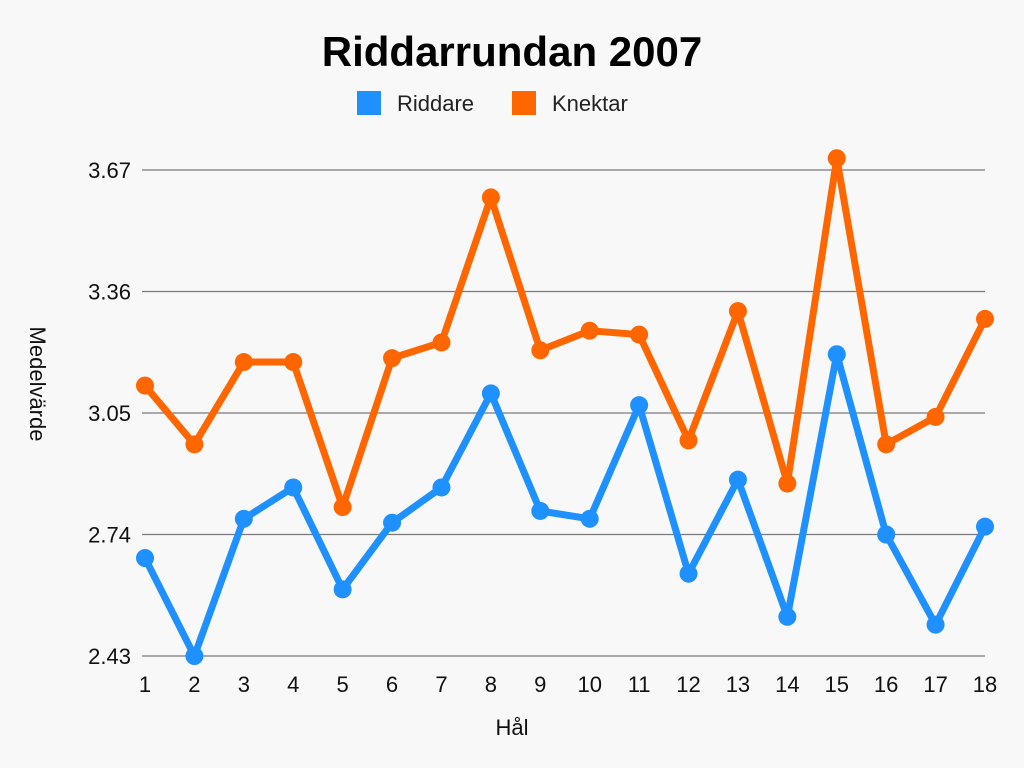 The width and height of the screenshot is (1024, 768). What do you see at coordinates (37, 384) in the screenshot?
I see `y-axis-label: Medelvärde` at bounding box center [37, 384].